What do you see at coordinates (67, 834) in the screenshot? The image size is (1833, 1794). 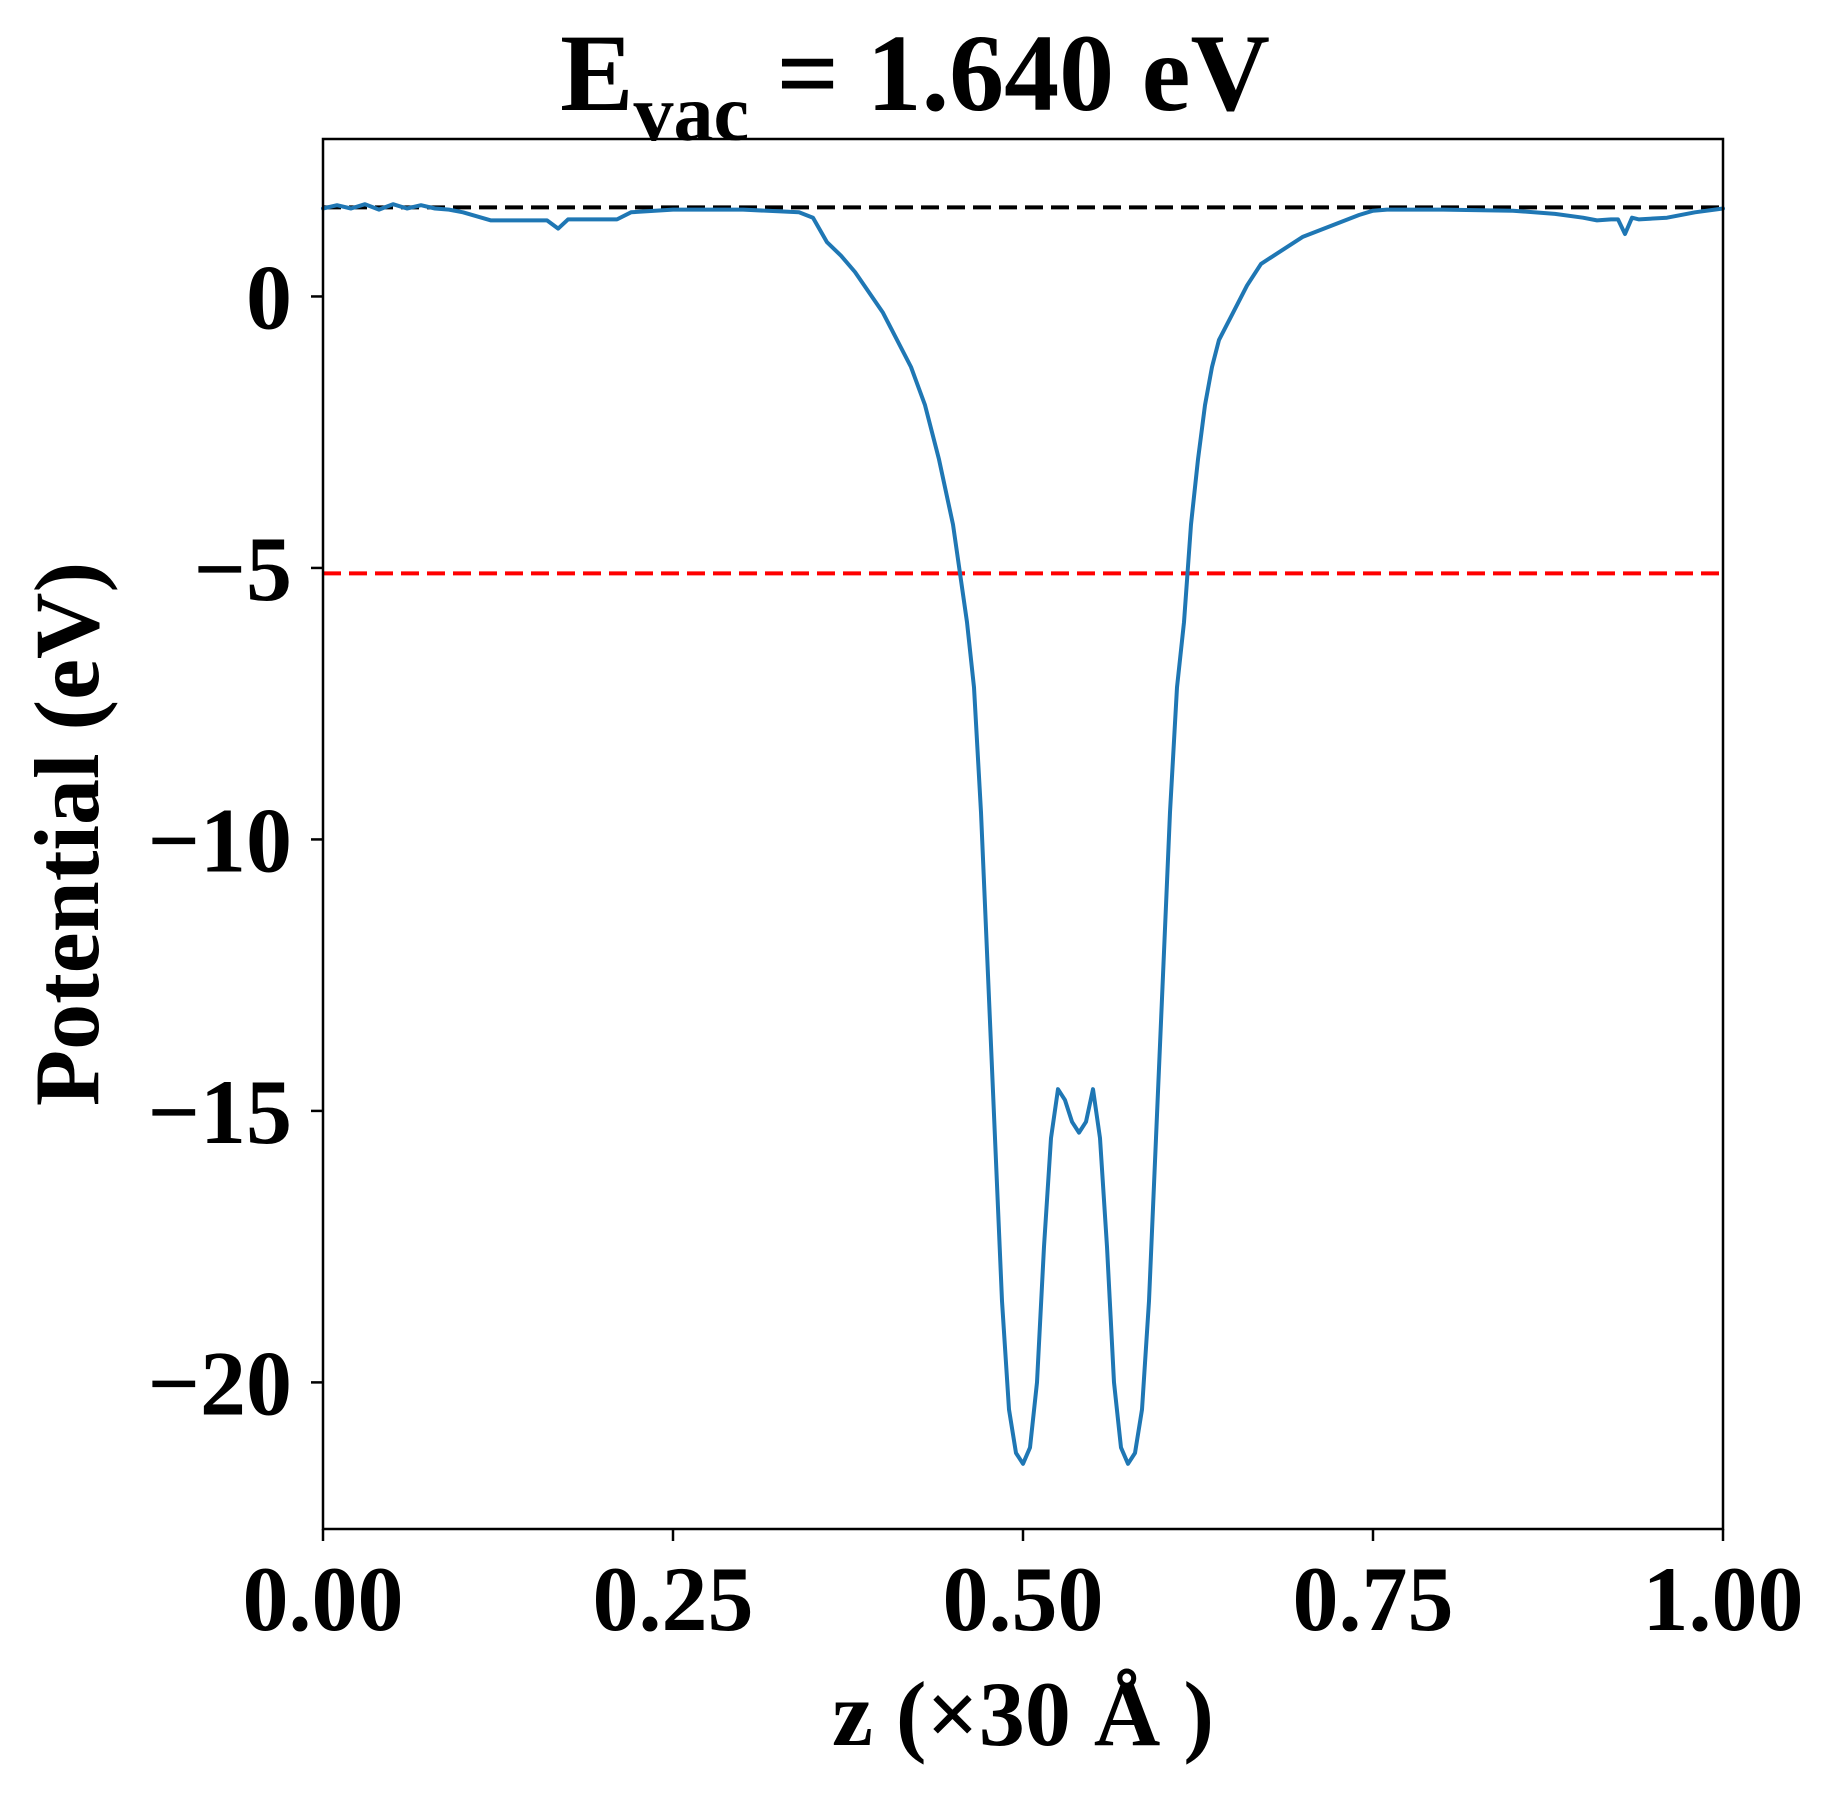 I see `y-axis-label: Potential (eV)` at bounding box center [67, 834].